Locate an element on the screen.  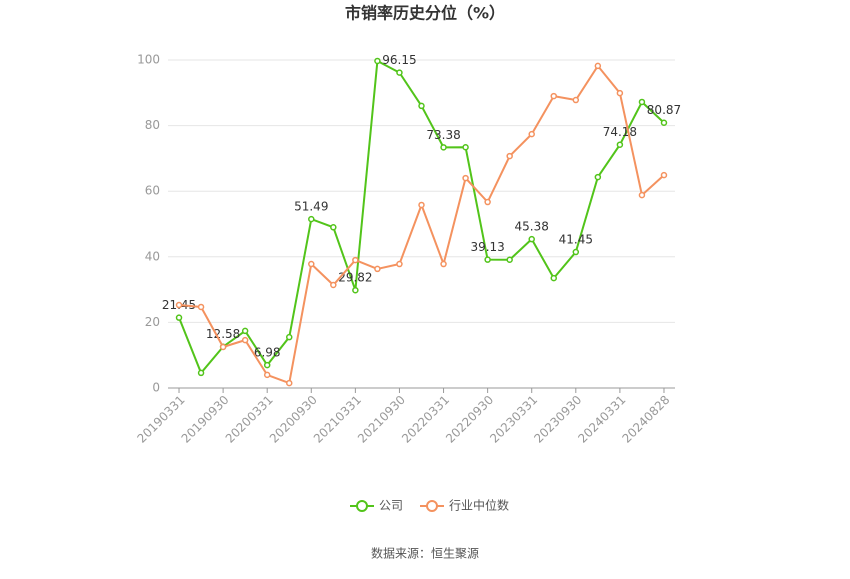
data-label: 6.98 is located at coordinates (267, 353).